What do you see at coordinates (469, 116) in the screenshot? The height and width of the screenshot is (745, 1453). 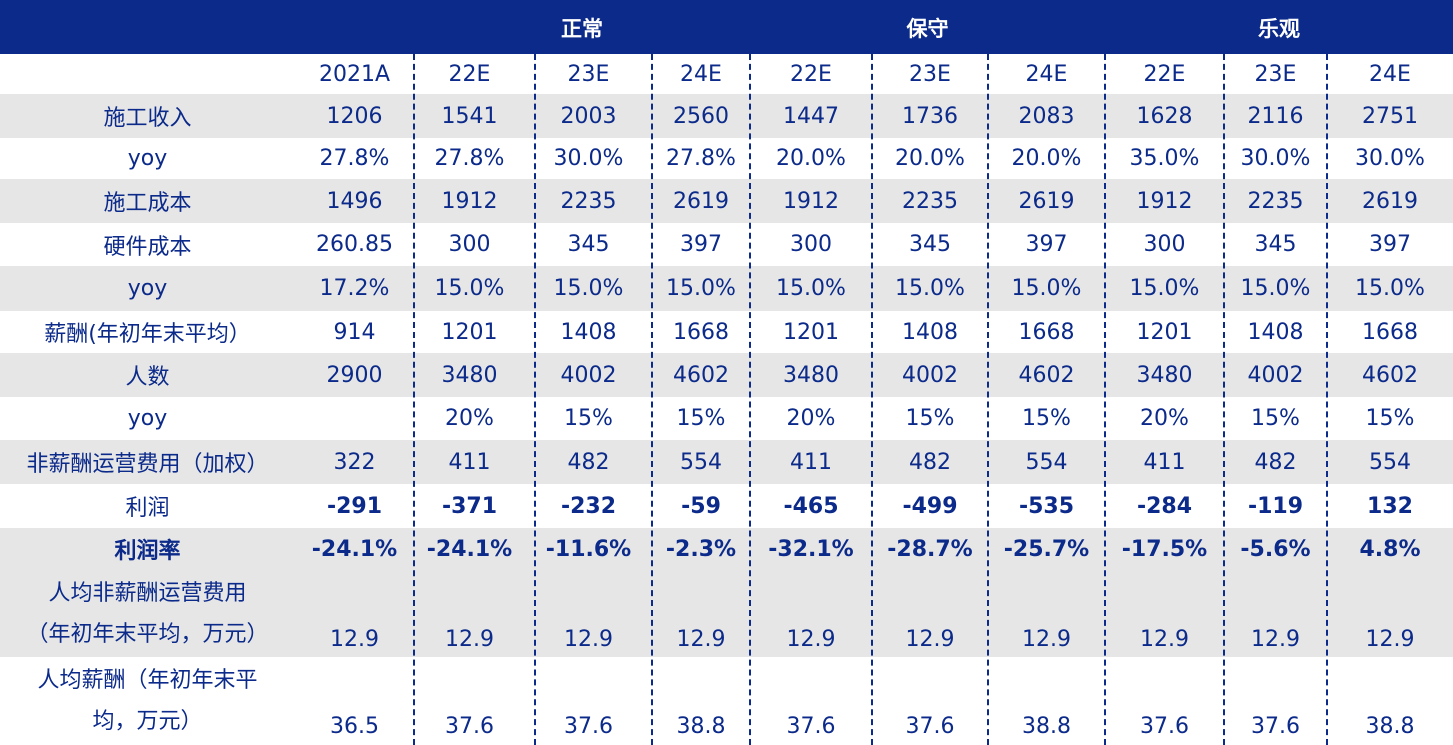 I see `table-cell: 1541` at bounding box center [469, 116].